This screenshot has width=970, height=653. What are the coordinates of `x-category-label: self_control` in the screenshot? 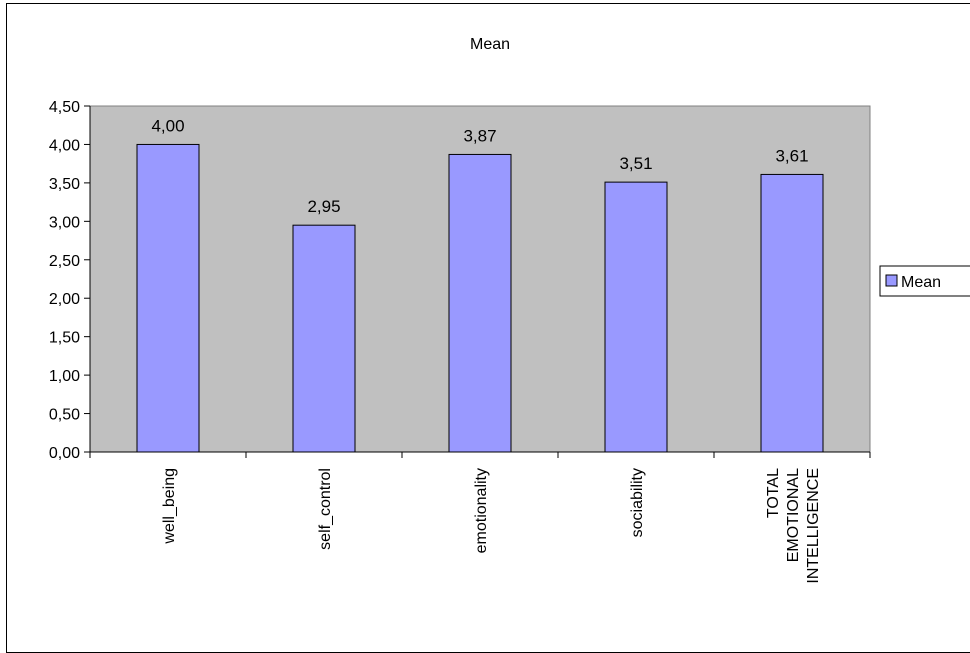 It's located at (325, 509).